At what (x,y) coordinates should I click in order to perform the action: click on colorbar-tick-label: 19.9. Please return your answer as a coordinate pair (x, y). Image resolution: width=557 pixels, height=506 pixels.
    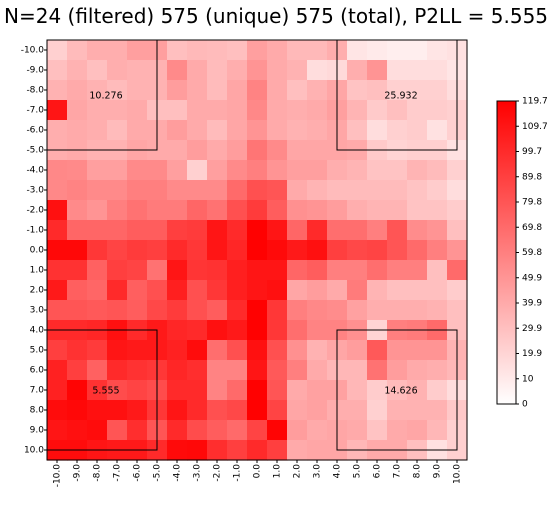
    Looking at the image, I should click on (532, 354).